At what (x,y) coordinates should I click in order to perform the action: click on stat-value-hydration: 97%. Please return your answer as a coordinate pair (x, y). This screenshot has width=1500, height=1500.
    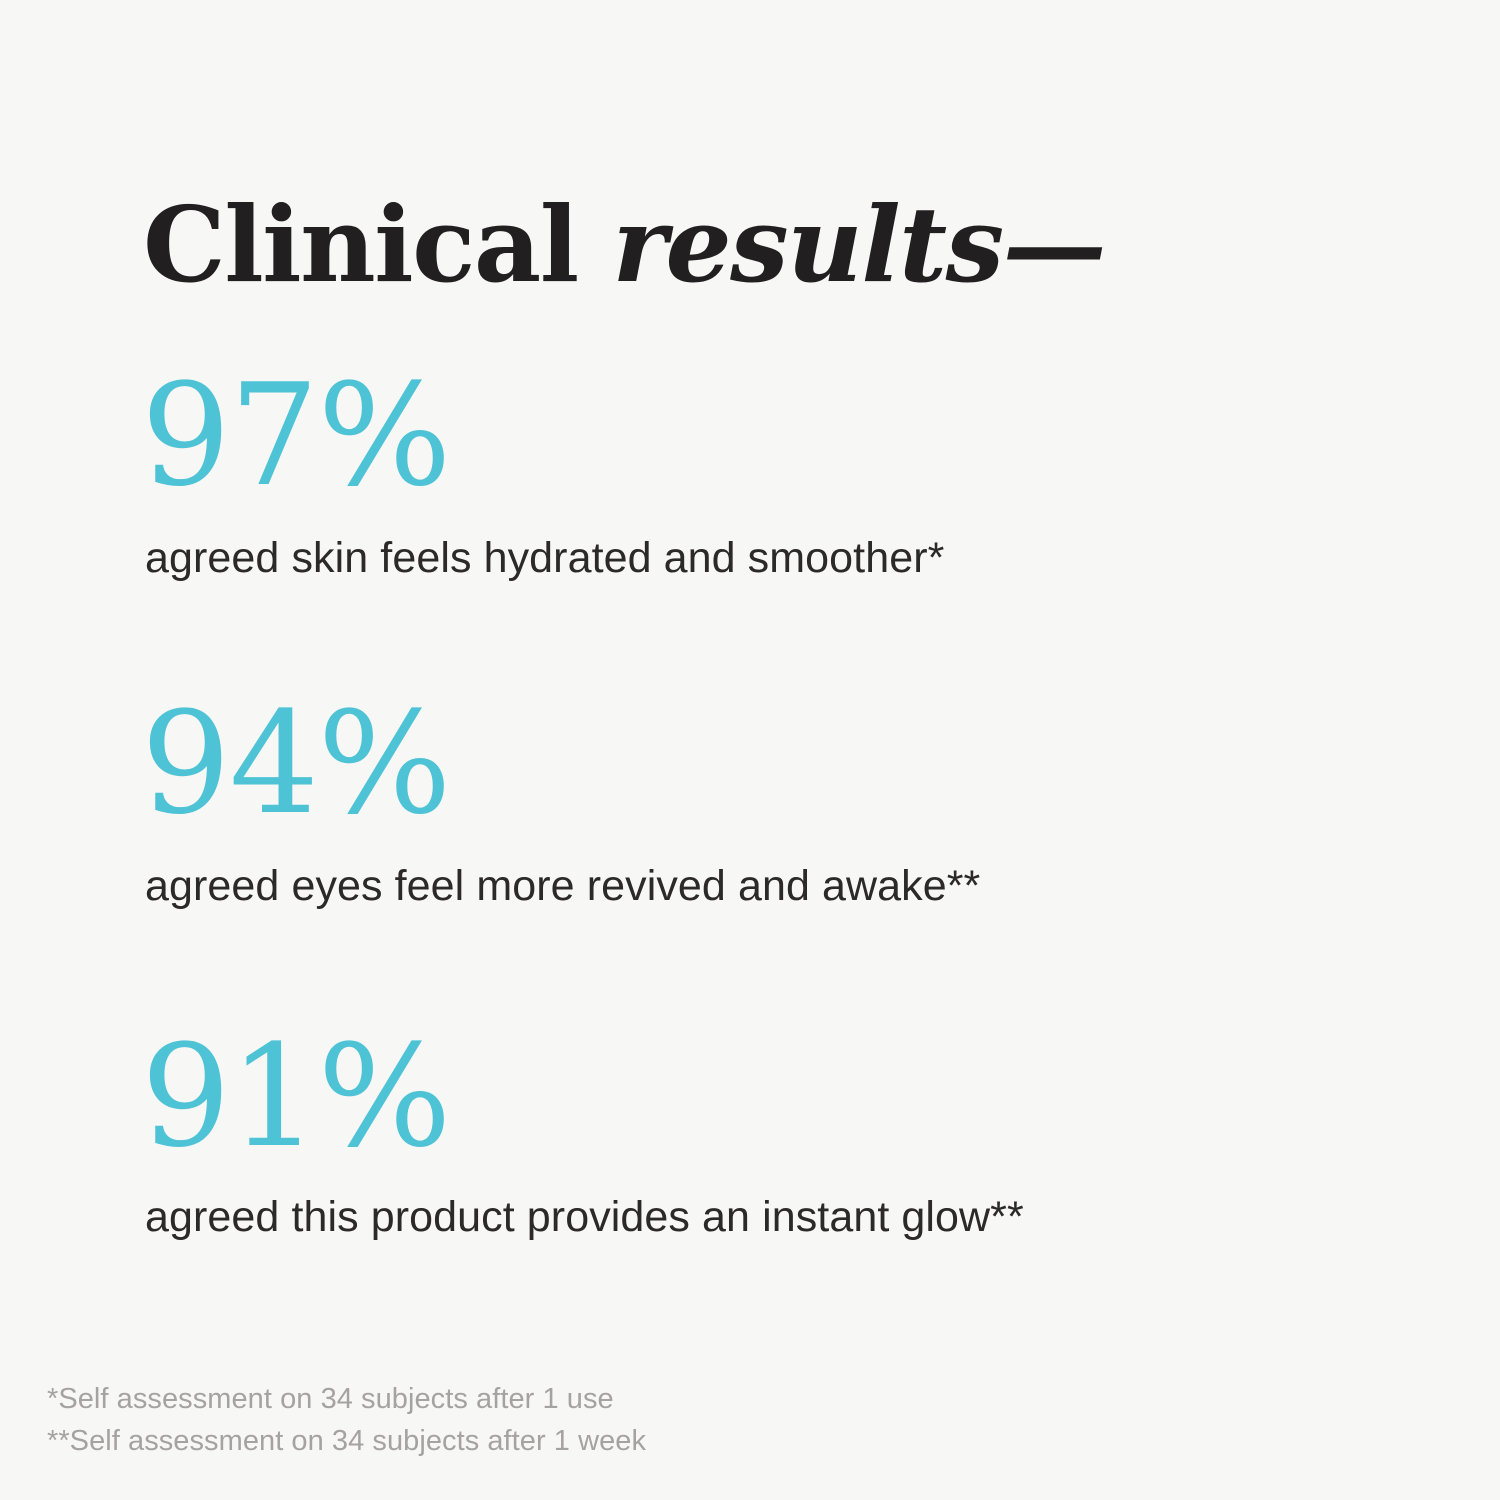
    Looking at the image, I should click on (296, 436).